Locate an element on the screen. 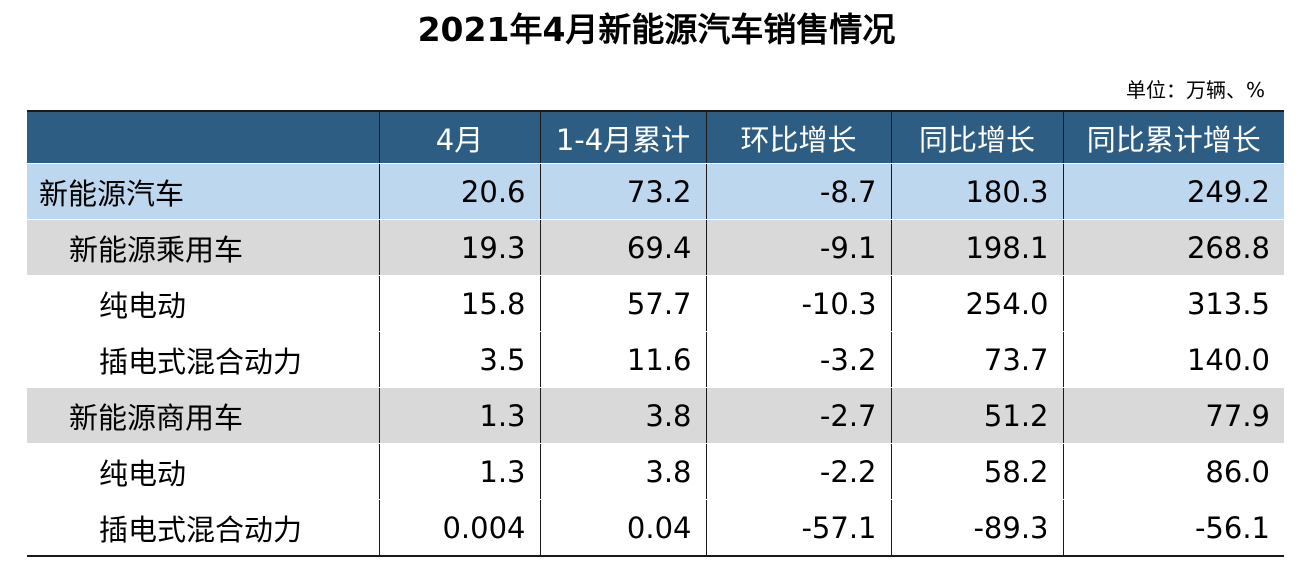 This screenshot has height=579, width=1313. table-cell: 77.9 is located at coordinates (1173, 415).